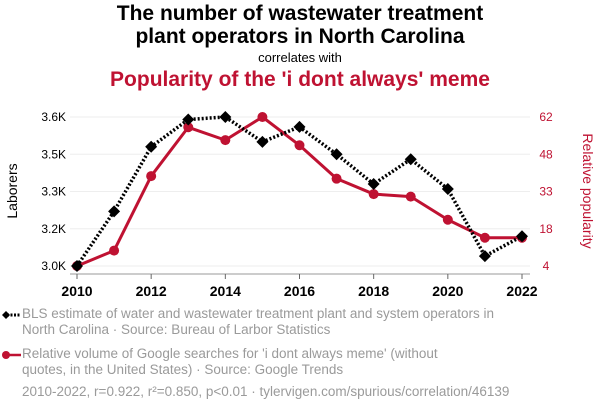  Describe the element at coordinates (76, 291) in the screenshot. I see `x-tick-label: 2010` at that location.